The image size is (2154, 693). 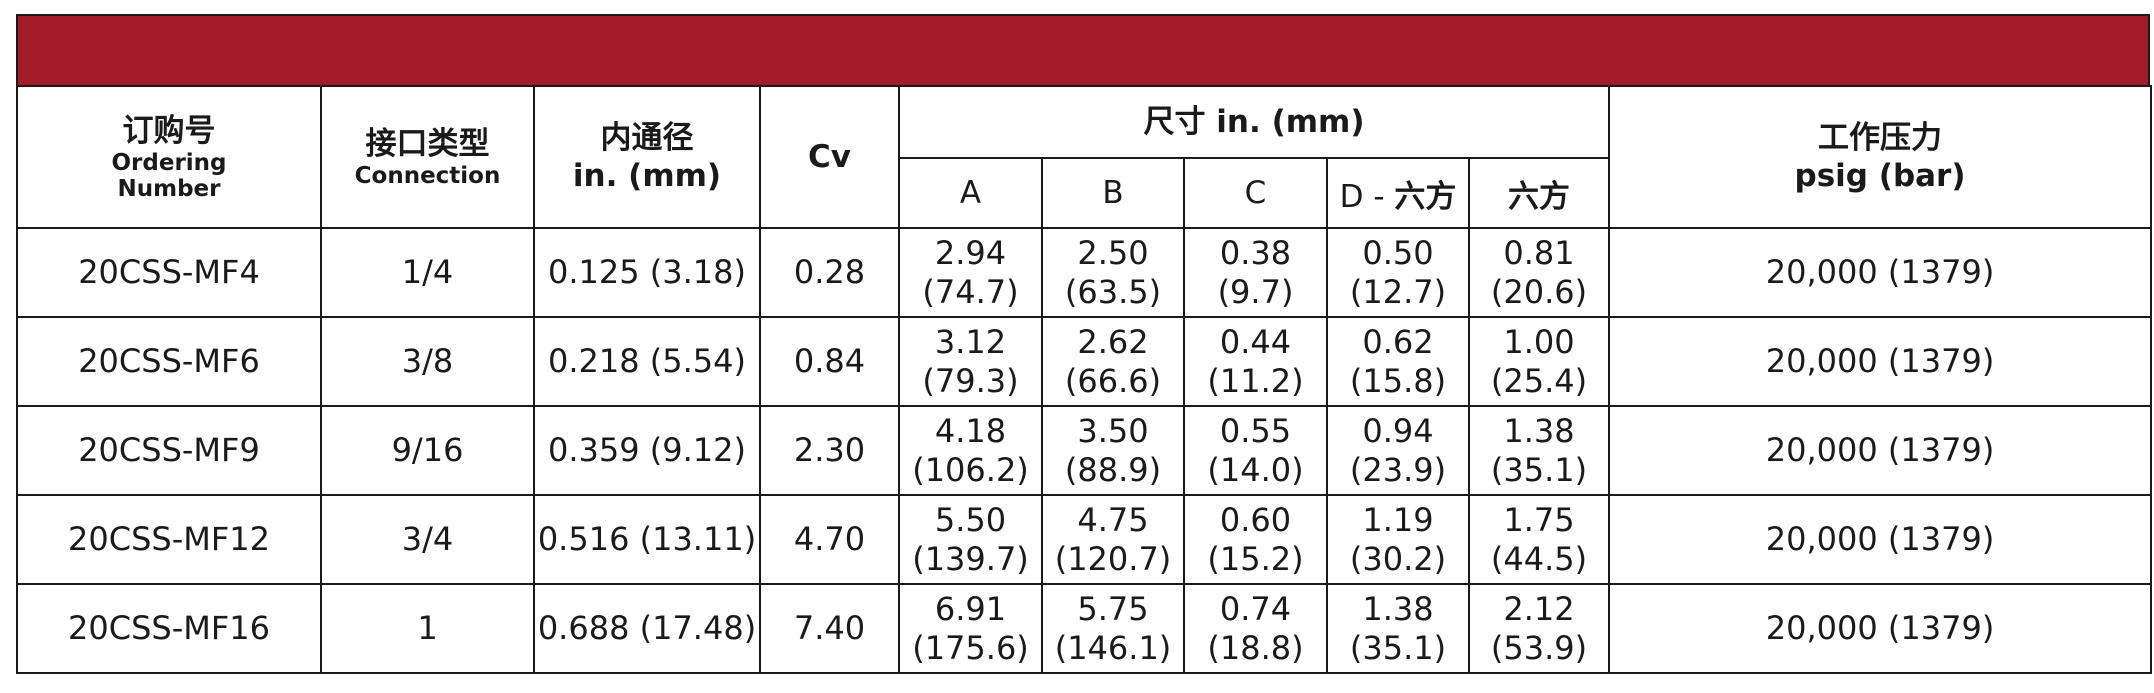 I want to click on cell-hex: 2.12 (53.9), so click(x=1539, y=628).